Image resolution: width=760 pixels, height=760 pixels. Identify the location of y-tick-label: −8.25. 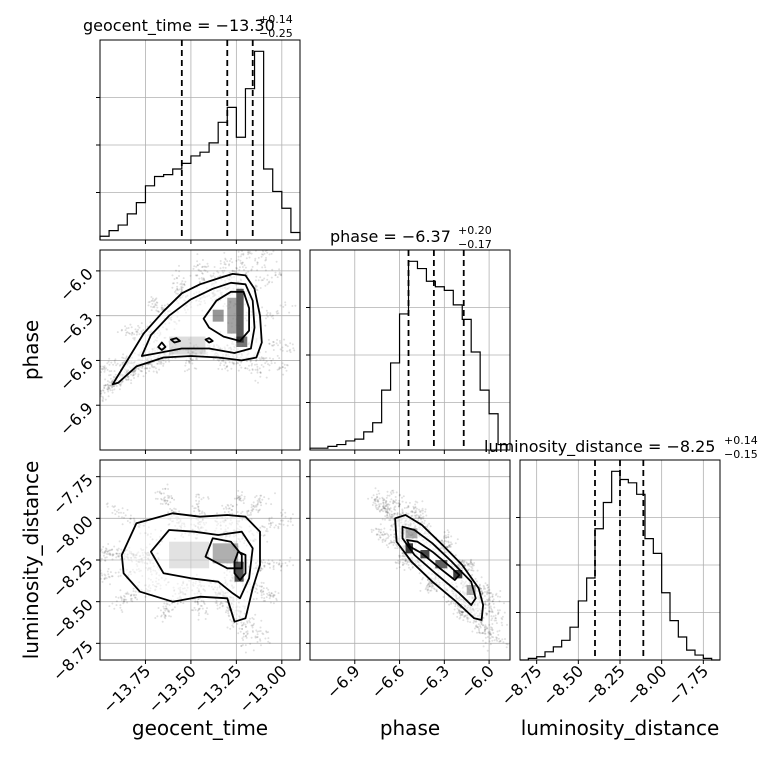
(73, 577).